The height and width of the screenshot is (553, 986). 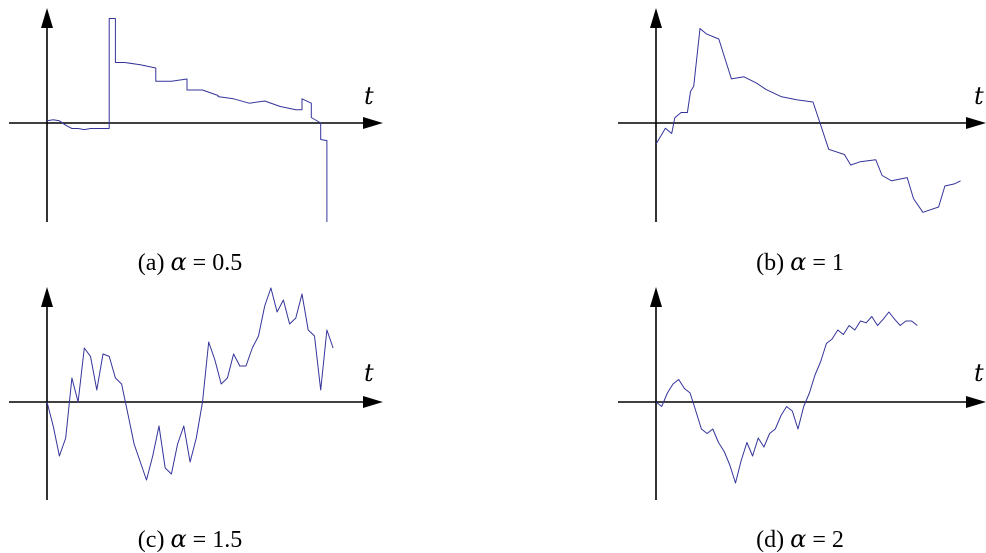 I want to click on caption-label: (b), so click(x=773, y=263).